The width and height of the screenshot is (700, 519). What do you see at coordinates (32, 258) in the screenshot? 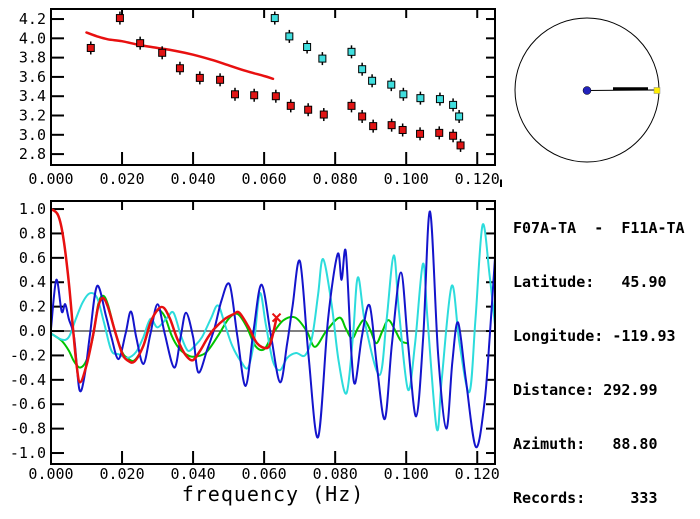
I see `y-tick-label: 0.6` at bounding box center [32, 258].